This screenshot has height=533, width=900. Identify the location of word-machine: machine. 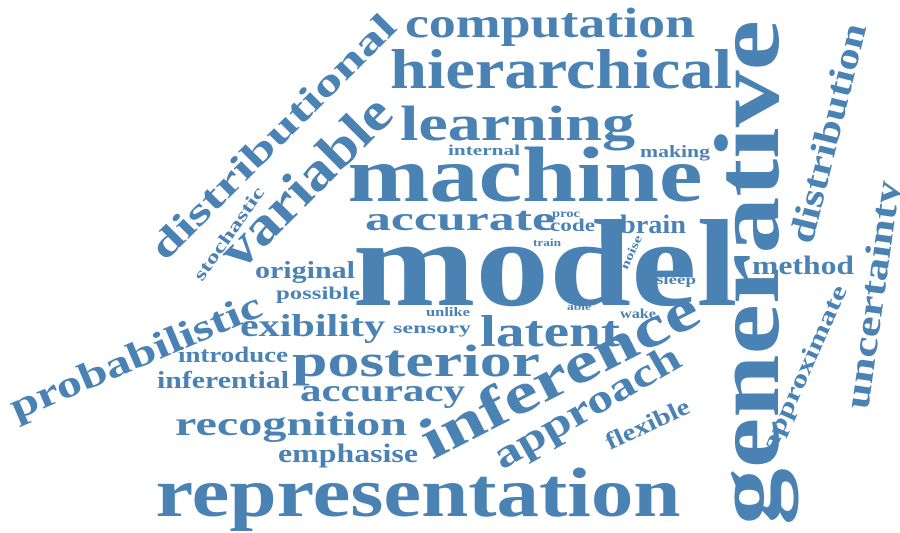
(525, 174).